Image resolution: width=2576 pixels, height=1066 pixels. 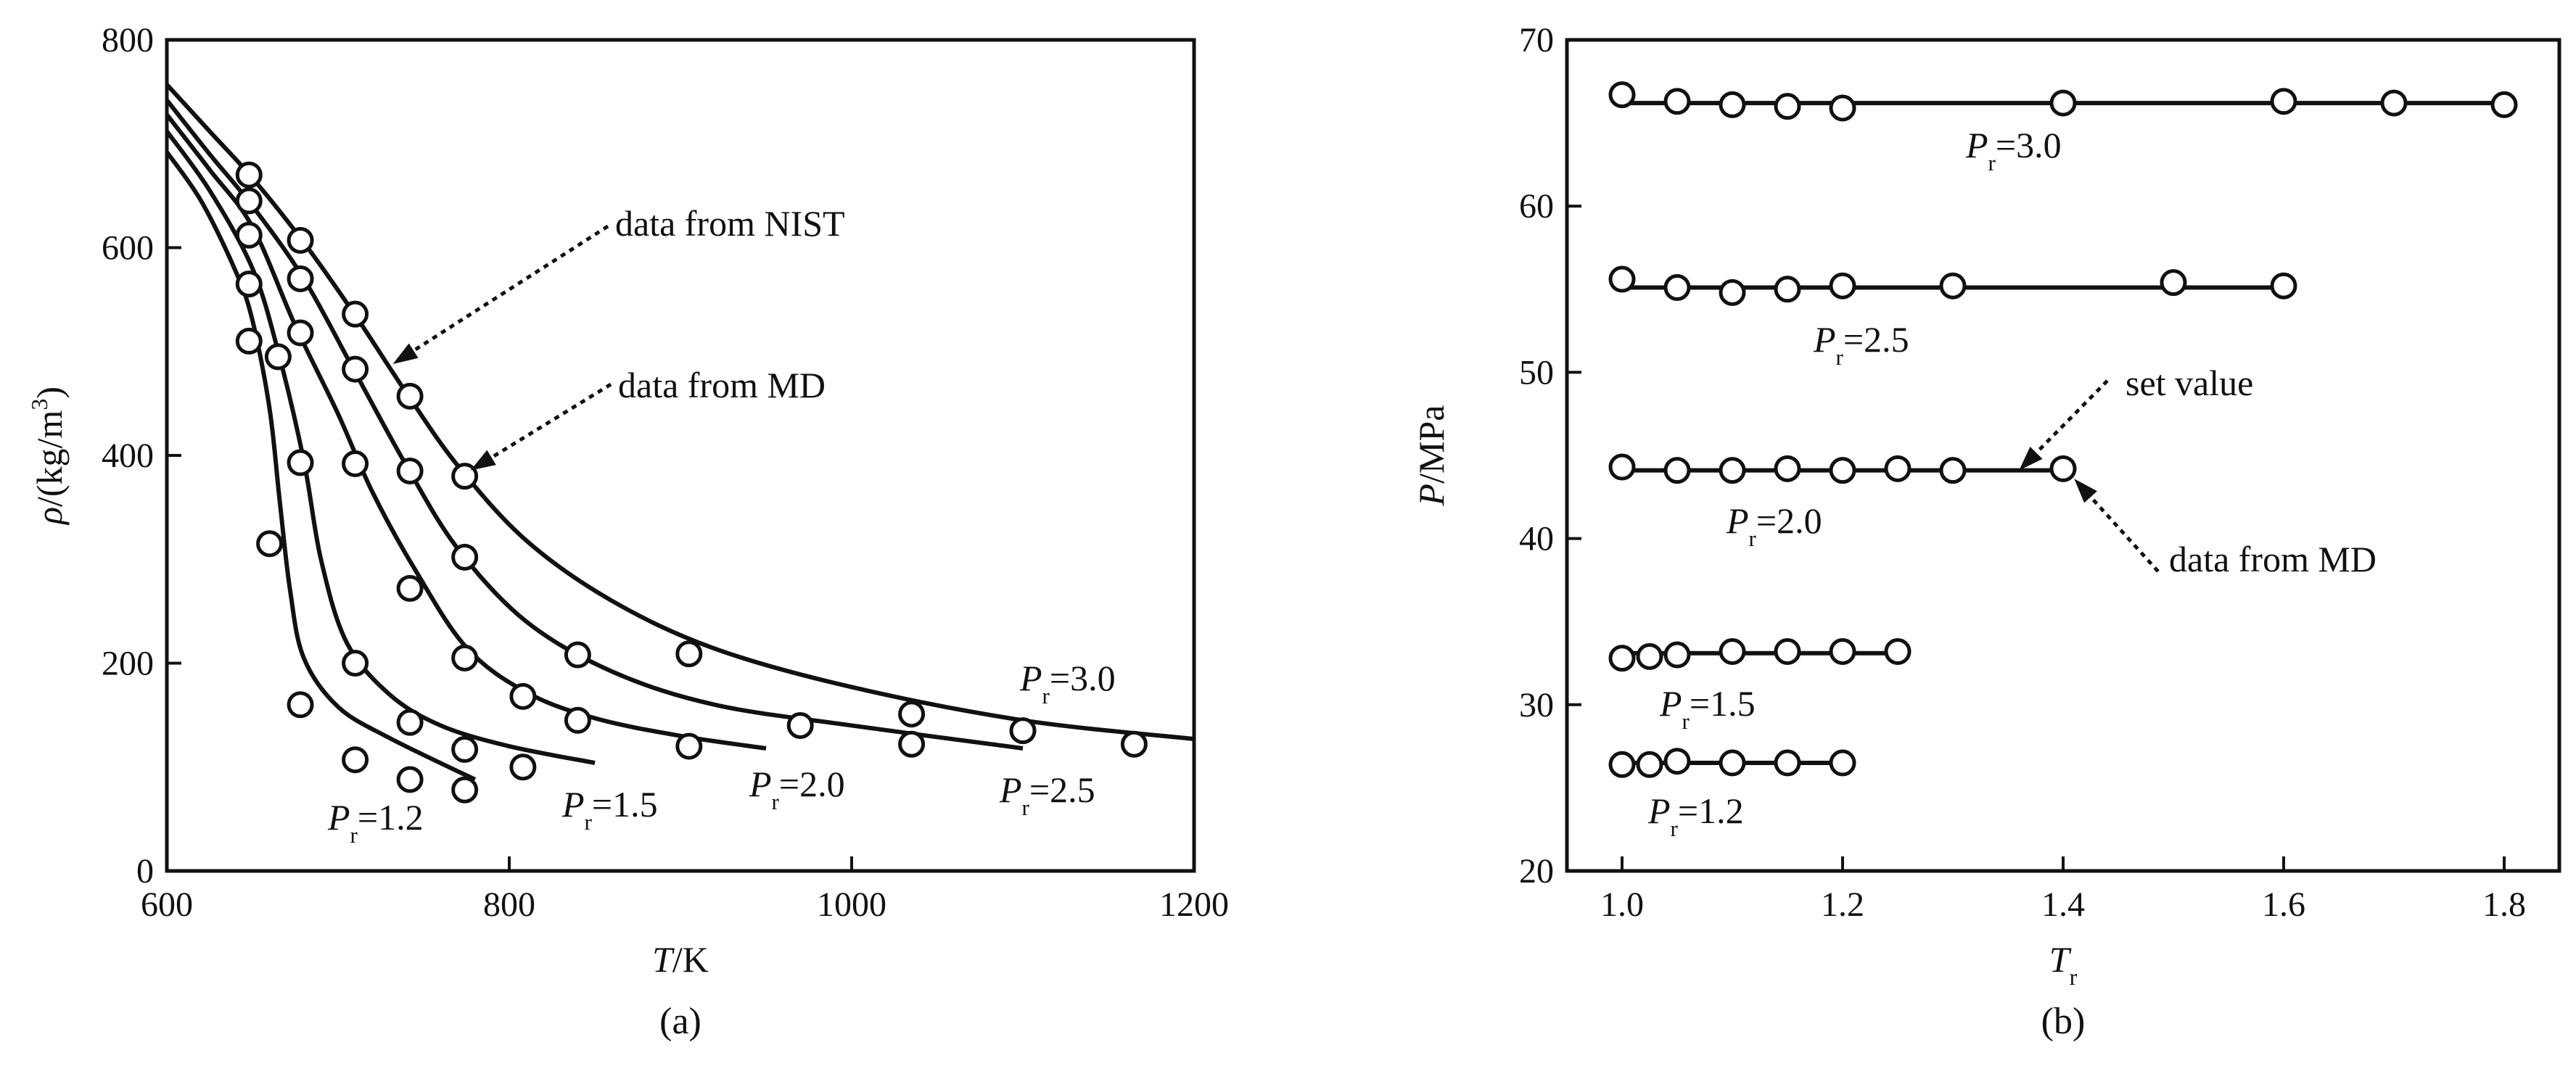 I want to click on panel-a-series-p-r-2-0-label: Pr=2.0, so click(x=797, y=789).